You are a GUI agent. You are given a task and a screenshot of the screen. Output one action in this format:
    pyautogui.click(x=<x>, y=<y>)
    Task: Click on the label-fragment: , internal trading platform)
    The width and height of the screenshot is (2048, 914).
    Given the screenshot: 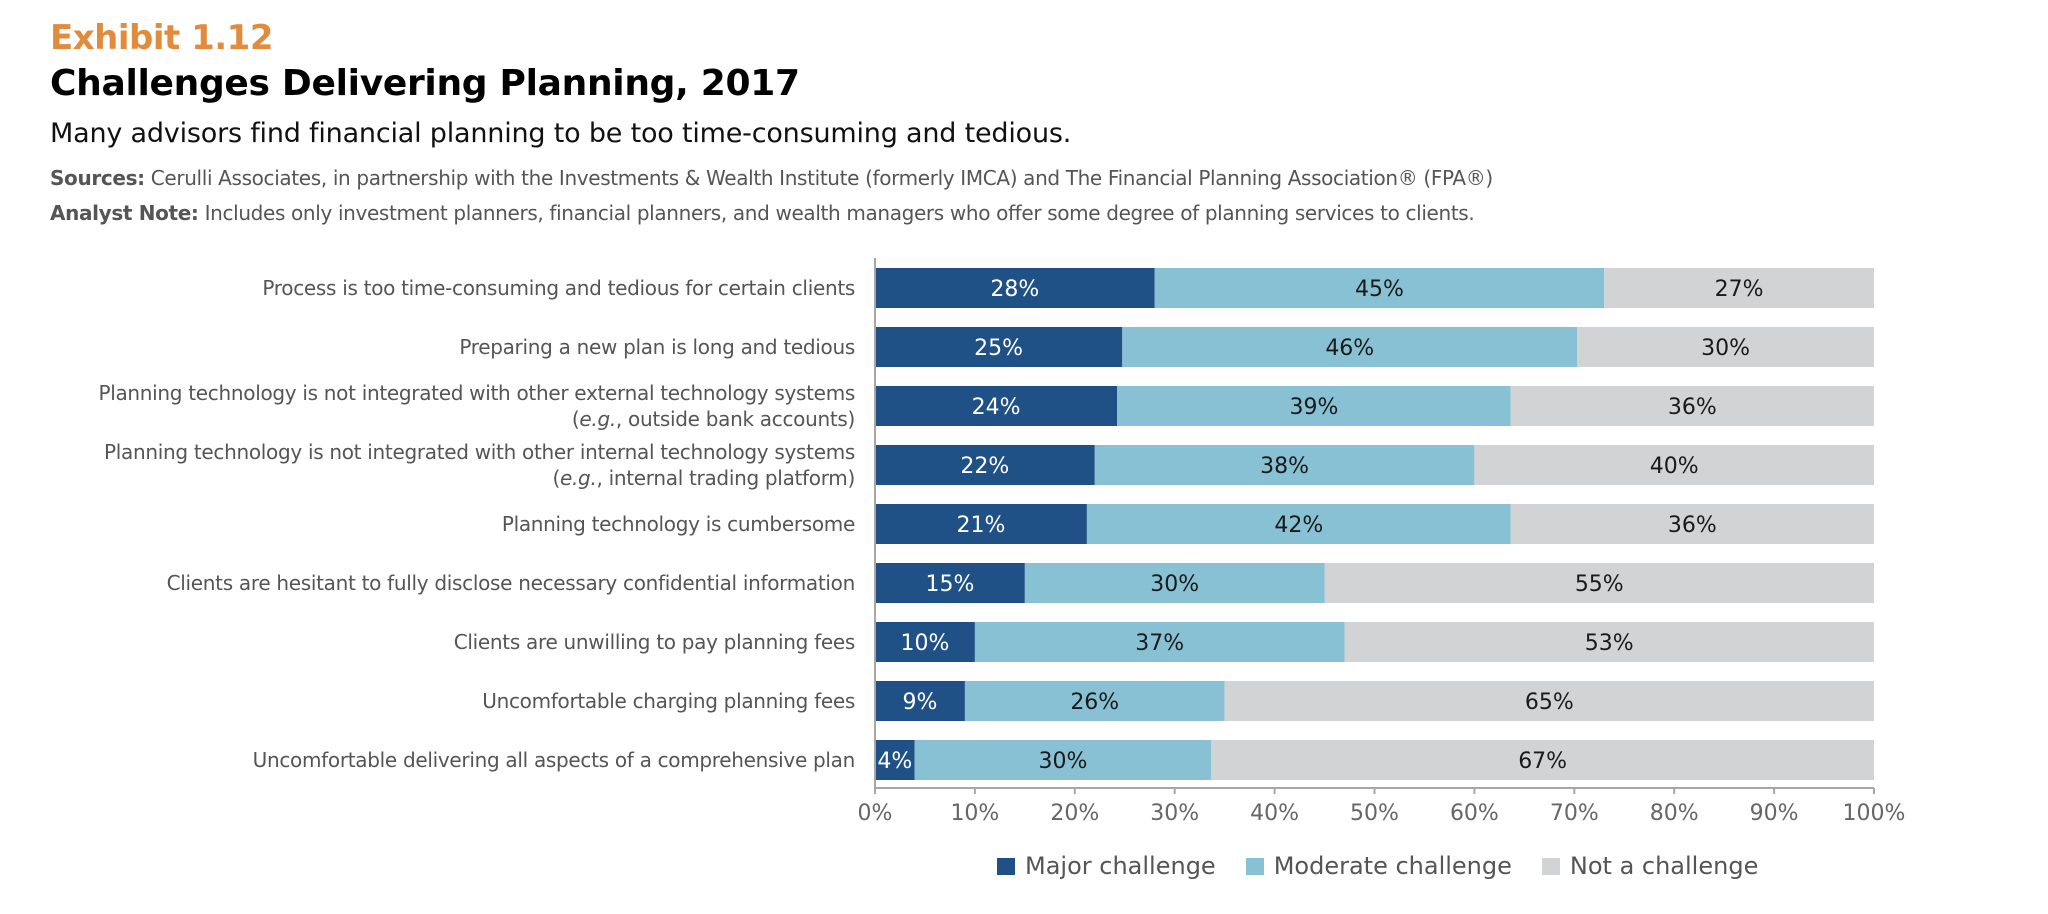 What is the action you would take?
    pyautogui.click(x=726, y=478)
    